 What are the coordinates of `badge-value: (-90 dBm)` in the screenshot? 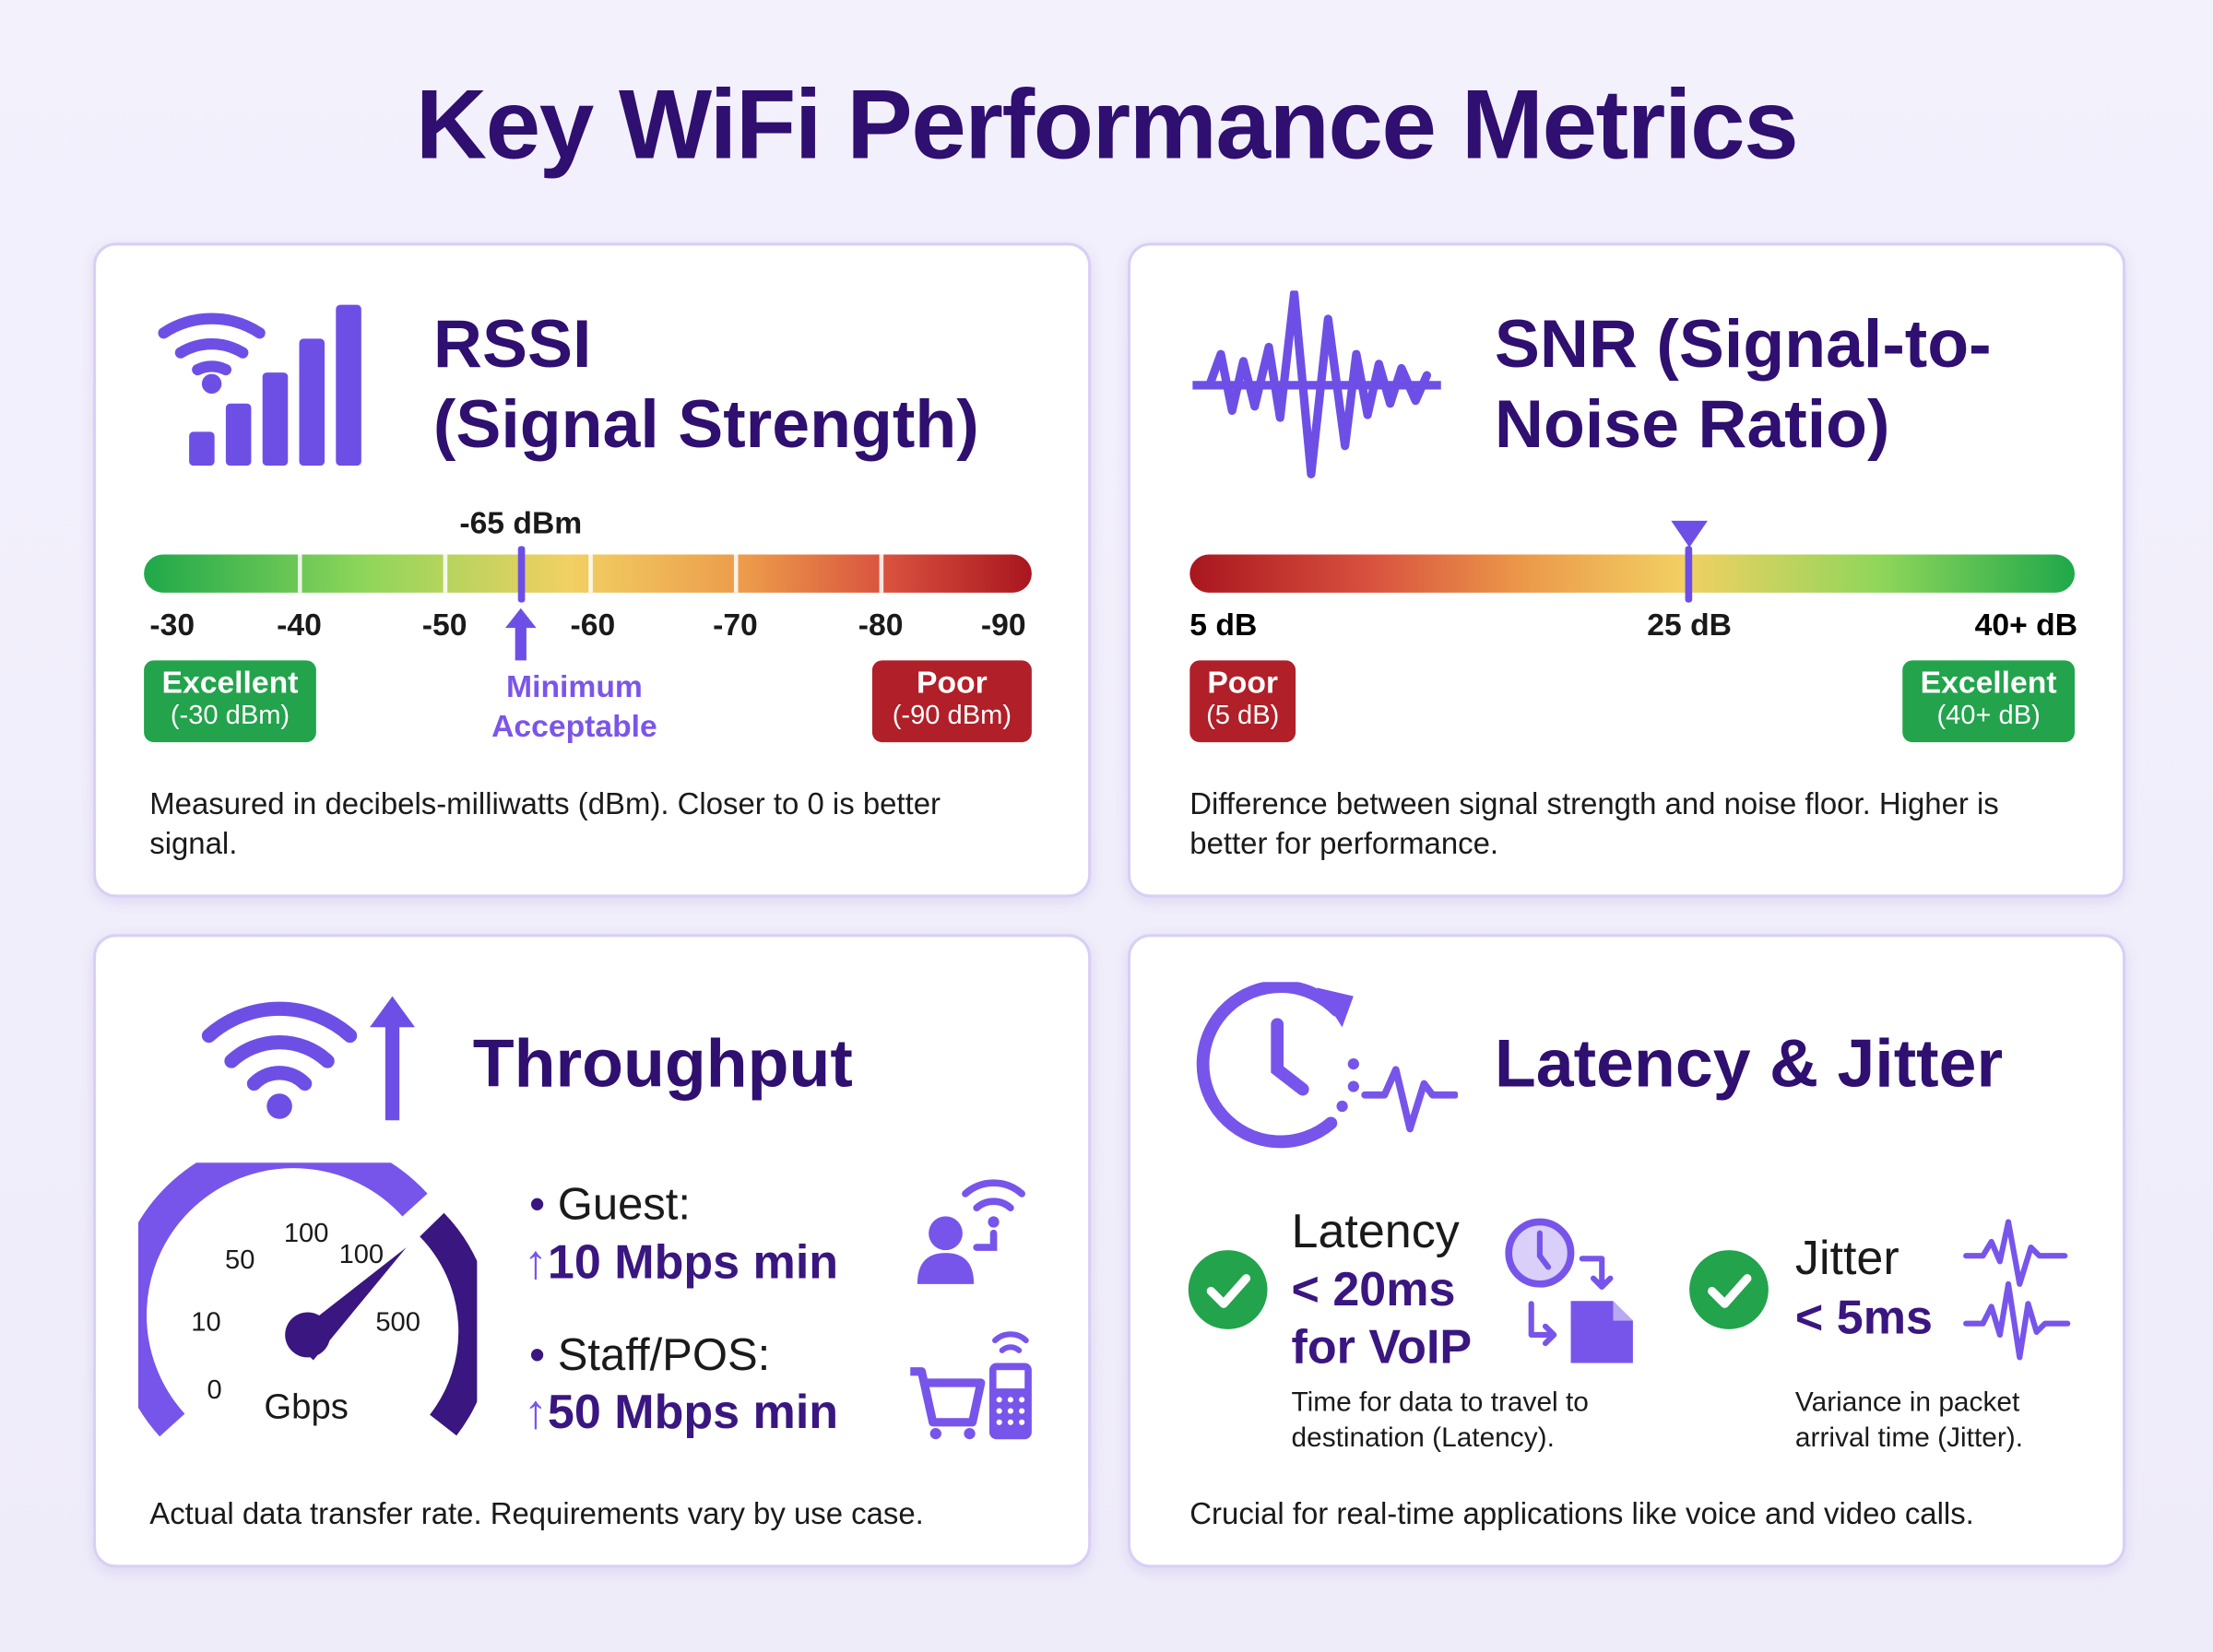 It's located at (952, 716).